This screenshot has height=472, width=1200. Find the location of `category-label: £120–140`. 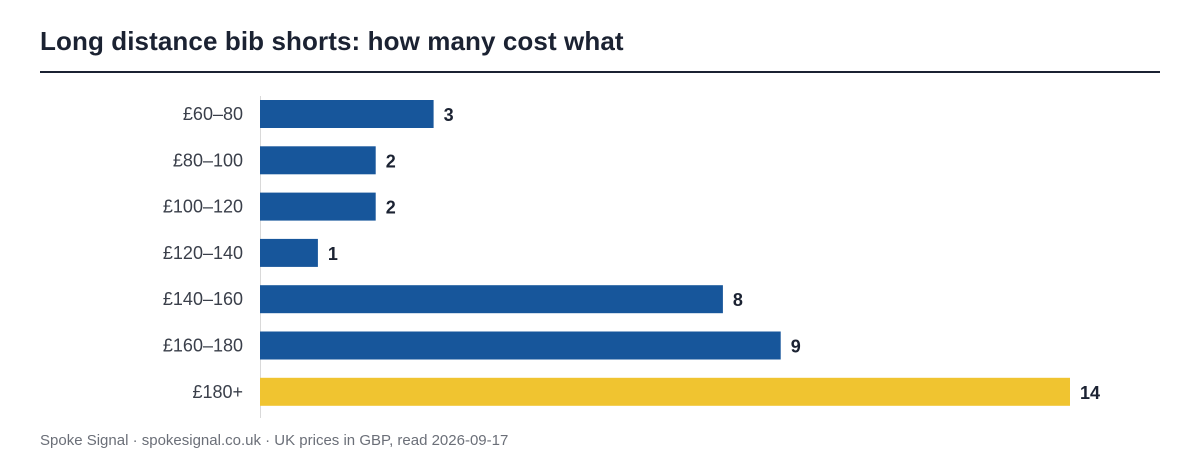

category-label: £120–140 is located at coordinates (203, 253).